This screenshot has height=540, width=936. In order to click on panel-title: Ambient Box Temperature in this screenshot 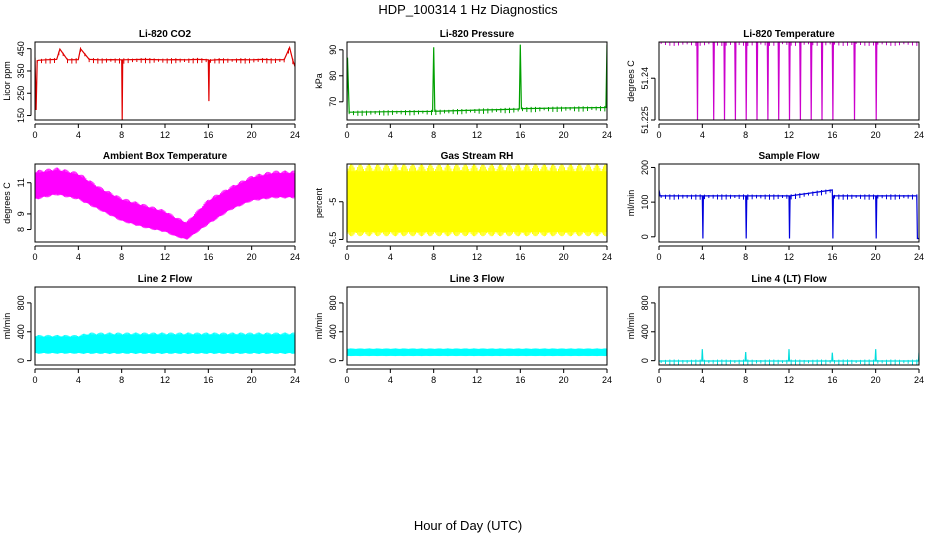, I will do `click(165, 156)`.